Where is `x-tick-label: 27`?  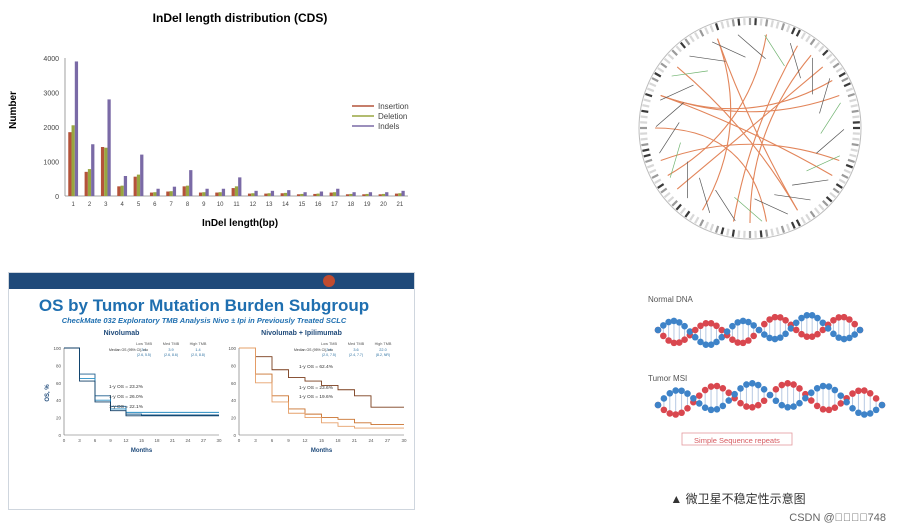 x-tick-label: 27 is located at coordinates (388, 440).